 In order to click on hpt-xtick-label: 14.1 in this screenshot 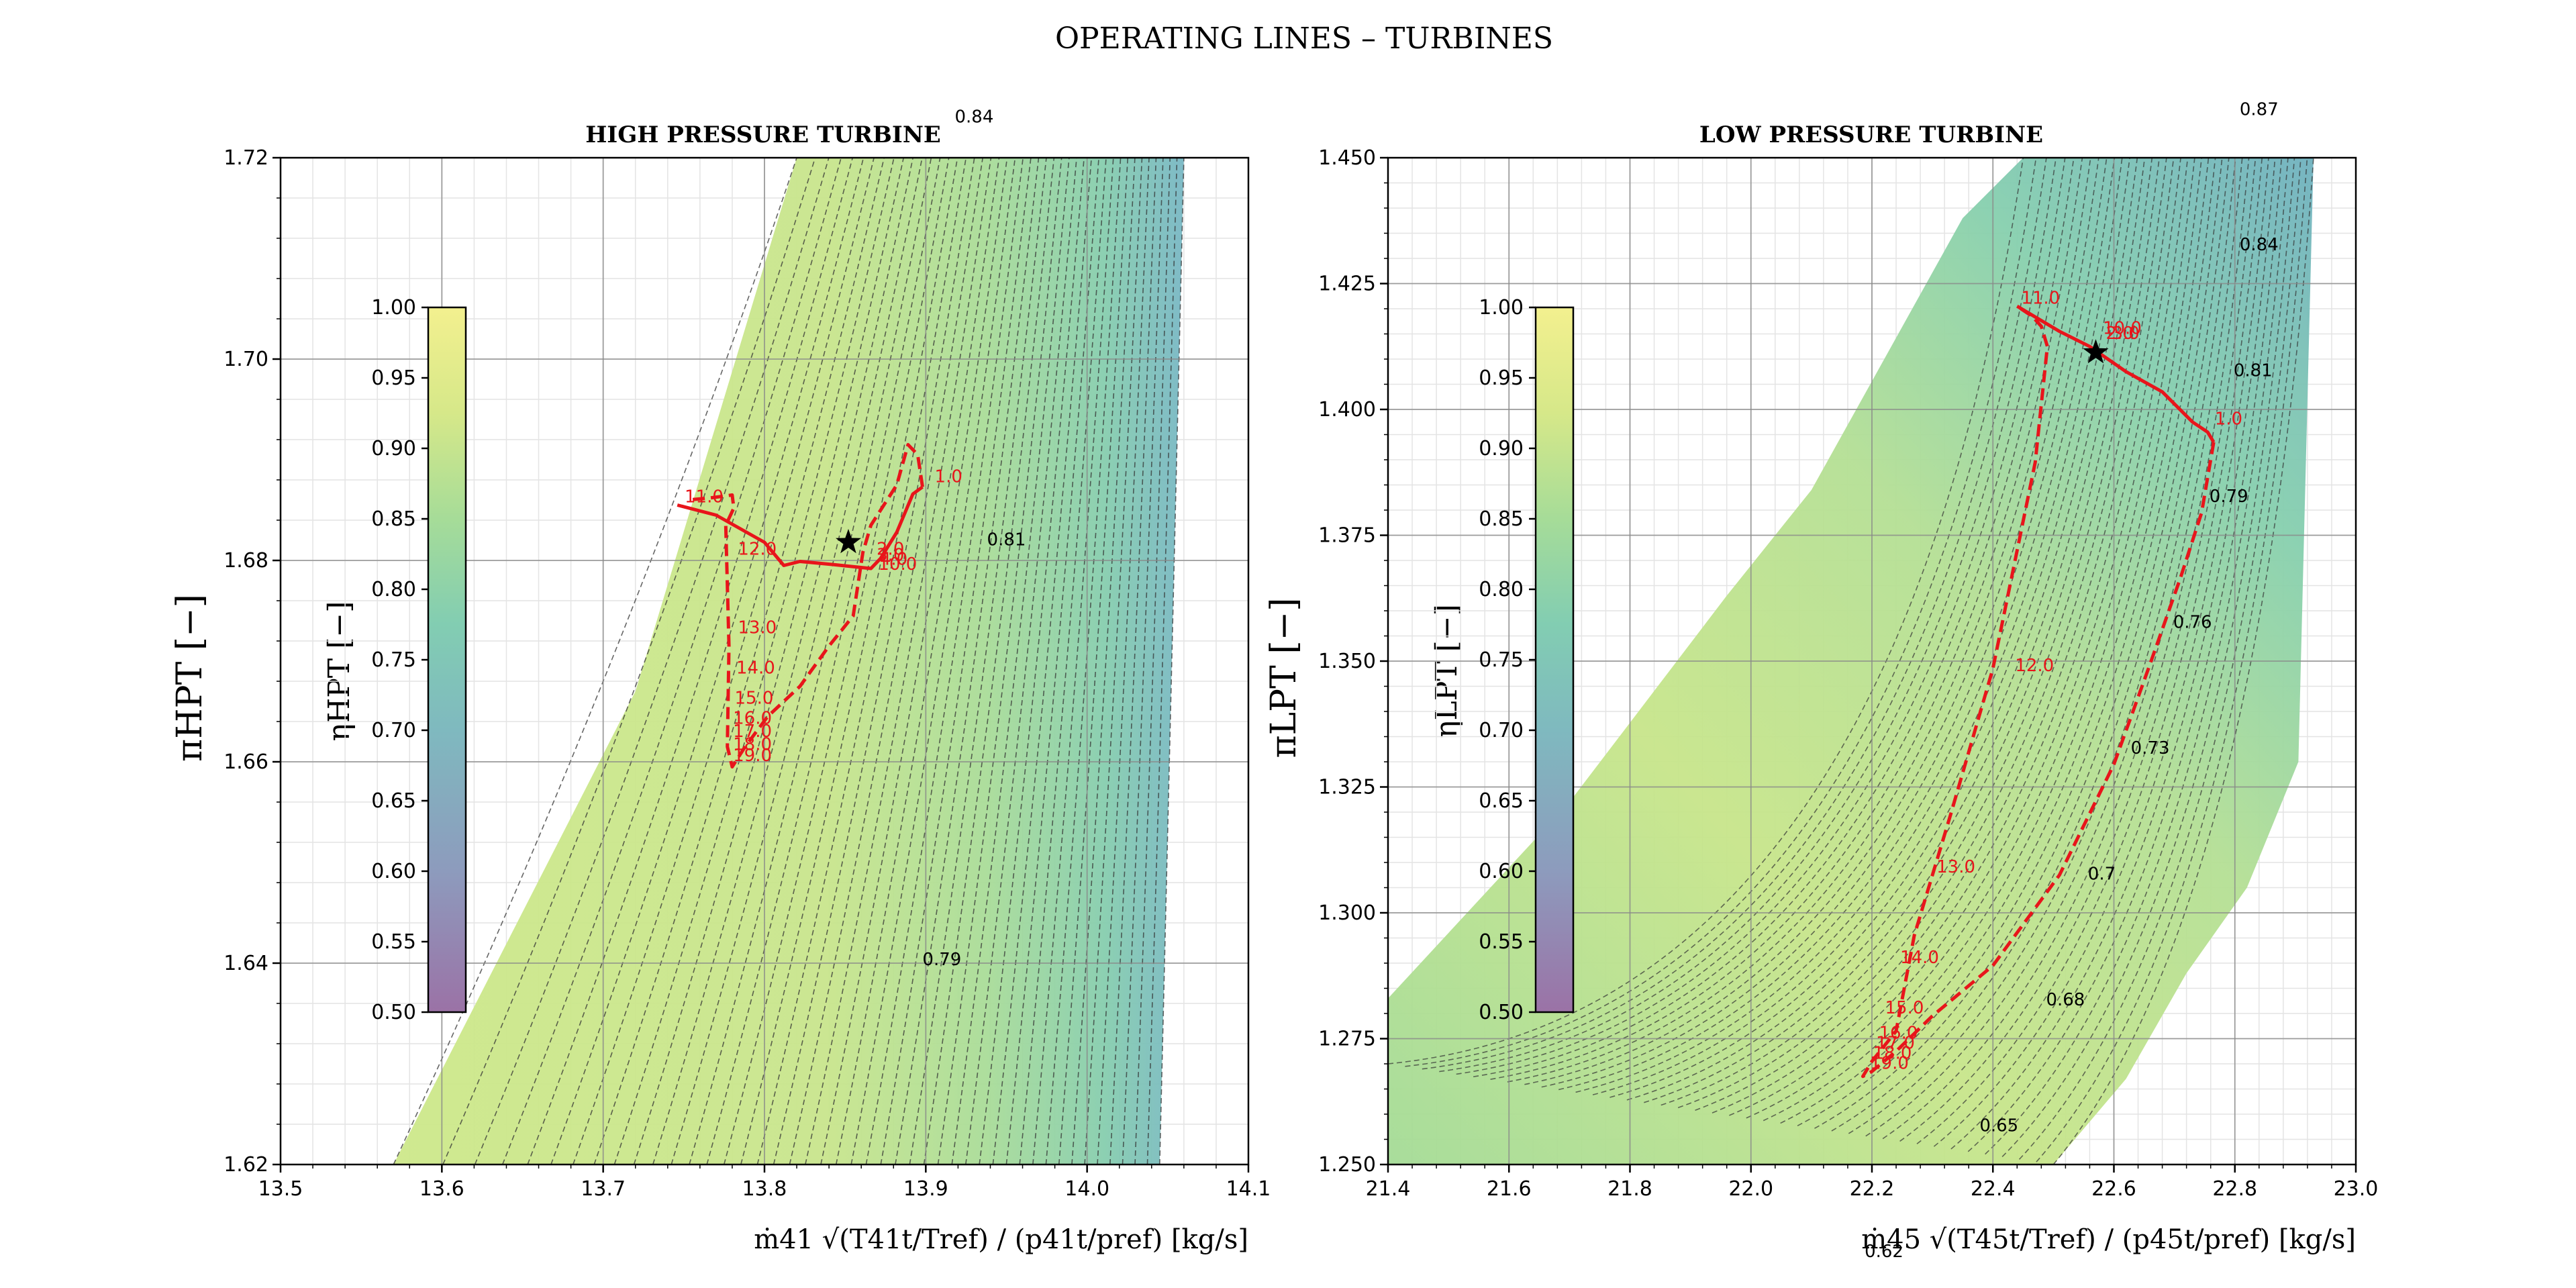, I will do `click(1248, 1189)`.